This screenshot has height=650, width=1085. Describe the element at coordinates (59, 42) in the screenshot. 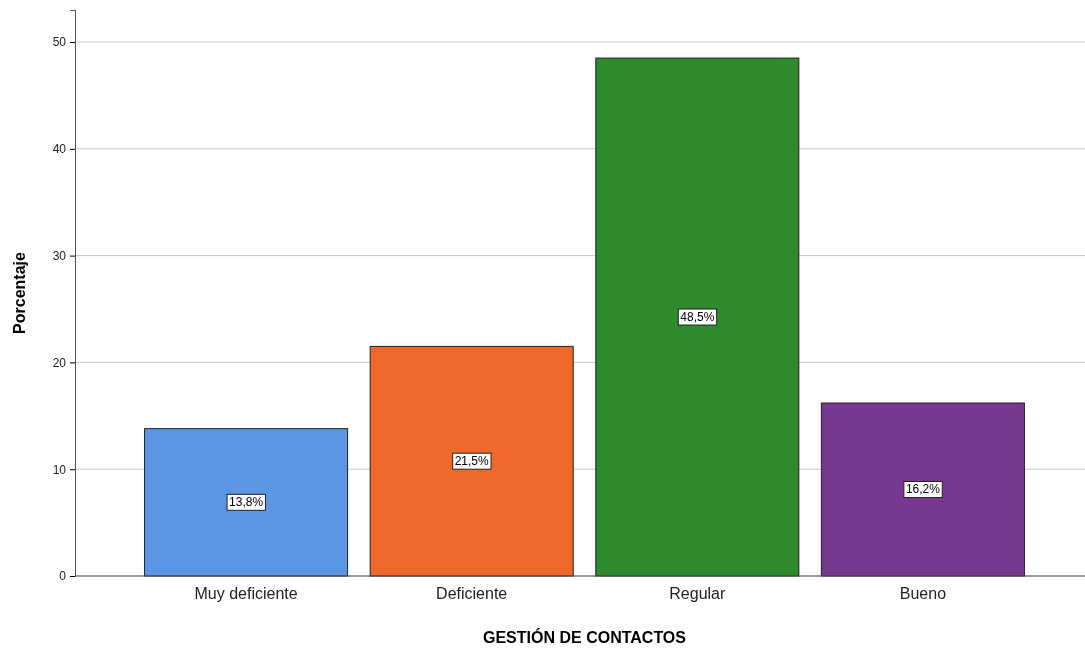

I see `y-tick-label: 50` at that location.